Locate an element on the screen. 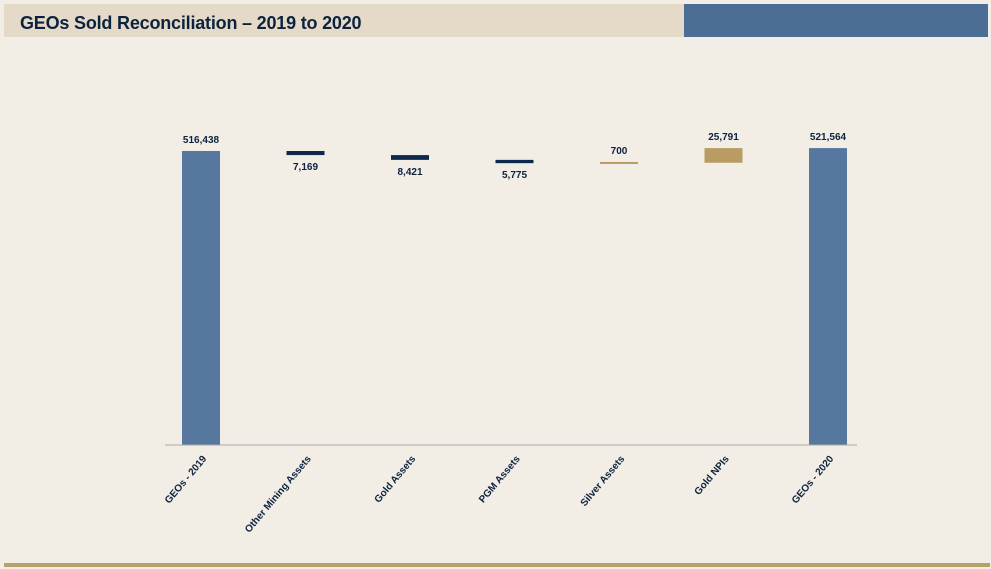  title-band: GEOs Sold Reconciliation – 2019 to 2020 is located at coordinates (344, 20).